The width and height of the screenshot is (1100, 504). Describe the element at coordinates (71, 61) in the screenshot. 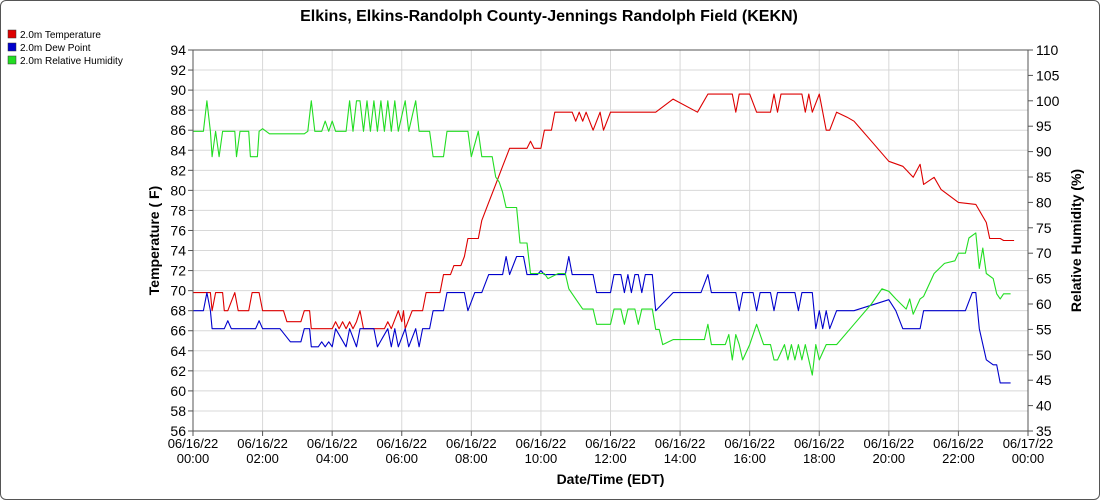

I see `legend-label-2: 2.0m Relative Humidity` at that location.